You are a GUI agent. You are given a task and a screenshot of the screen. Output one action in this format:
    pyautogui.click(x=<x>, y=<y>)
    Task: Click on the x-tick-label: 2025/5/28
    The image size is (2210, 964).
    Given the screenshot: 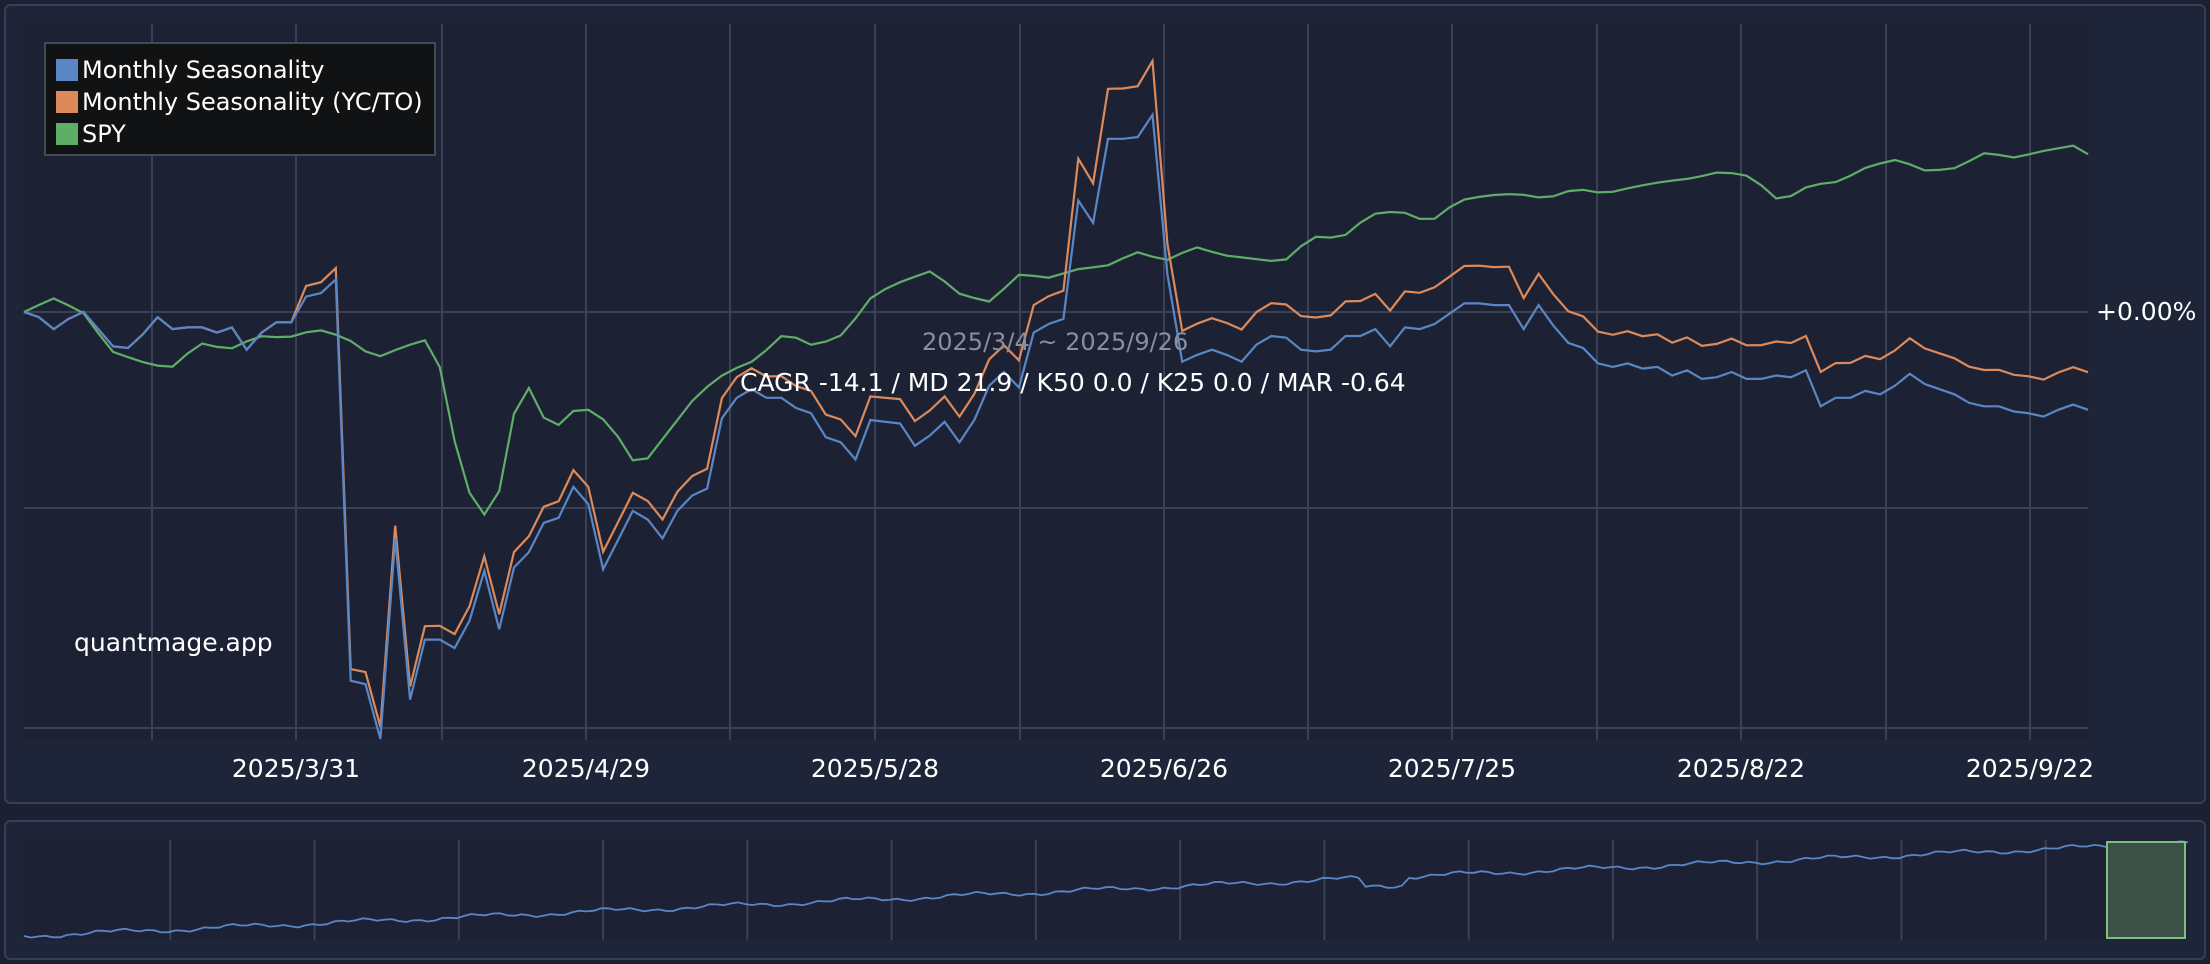 What is the action you would take?
    pyautogui.click(x=875, y=768)
    